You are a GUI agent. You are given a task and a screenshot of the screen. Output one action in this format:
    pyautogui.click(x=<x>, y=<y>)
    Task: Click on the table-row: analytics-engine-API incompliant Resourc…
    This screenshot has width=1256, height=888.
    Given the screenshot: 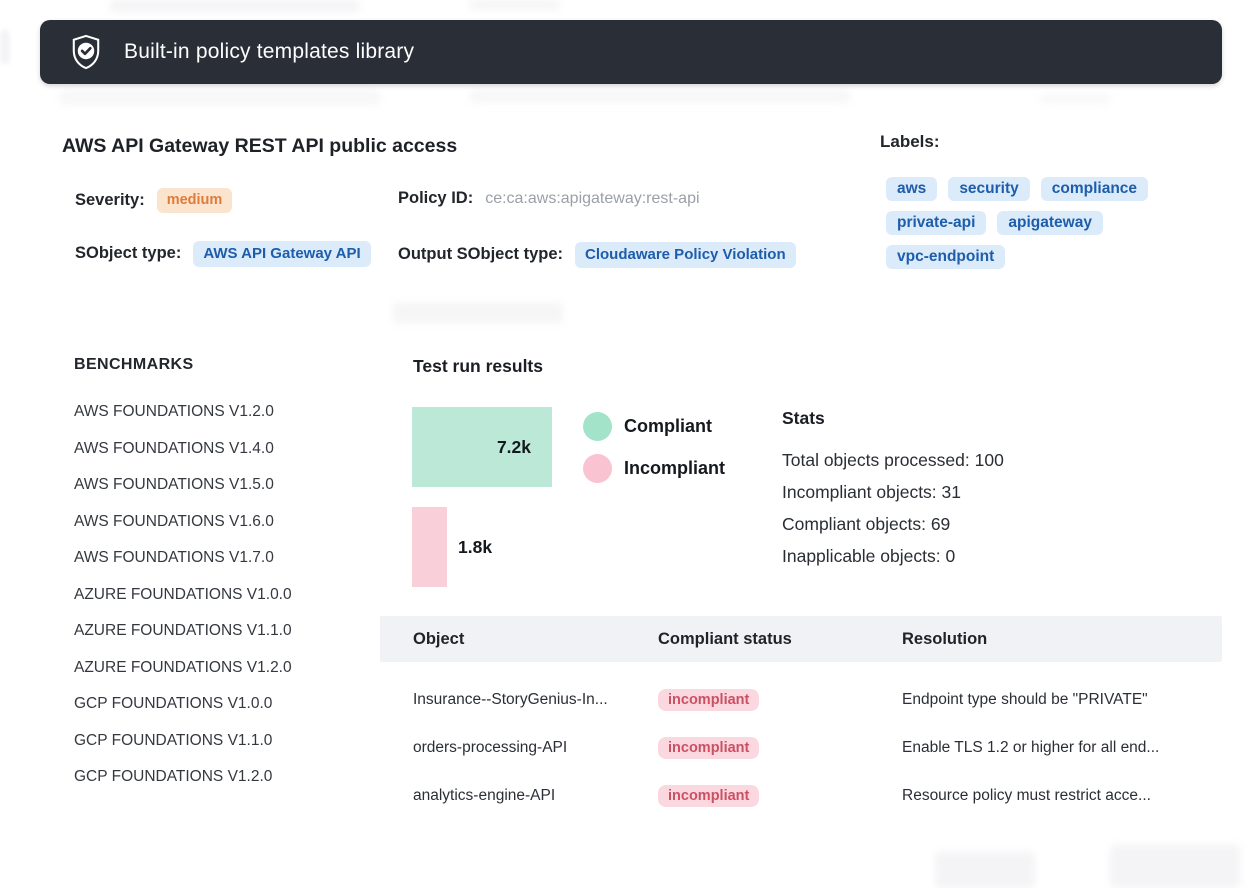 What is the action you would take?
    pyautogui.click(x=801, y=796)
    